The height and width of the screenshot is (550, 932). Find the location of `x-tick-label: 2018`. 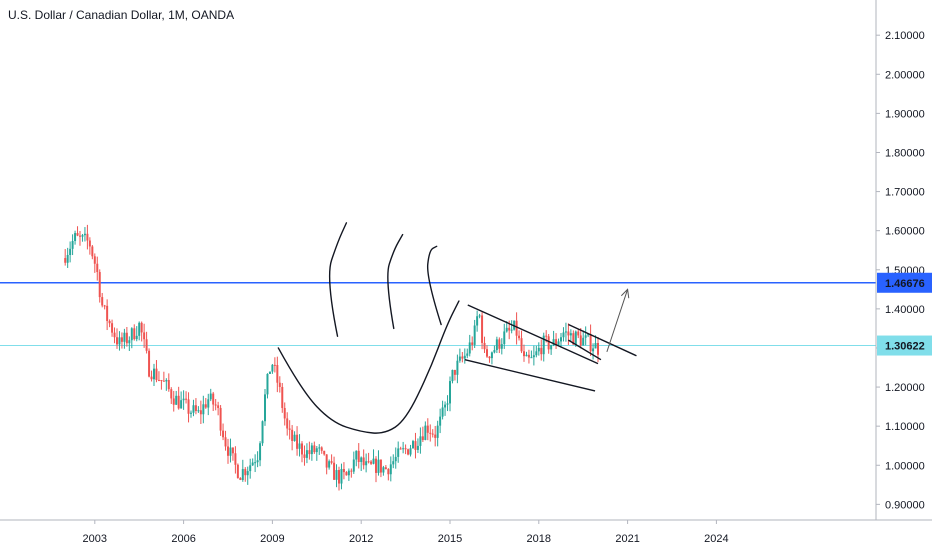

x-tick-label: 2018 is located at coordinates (539, 539).